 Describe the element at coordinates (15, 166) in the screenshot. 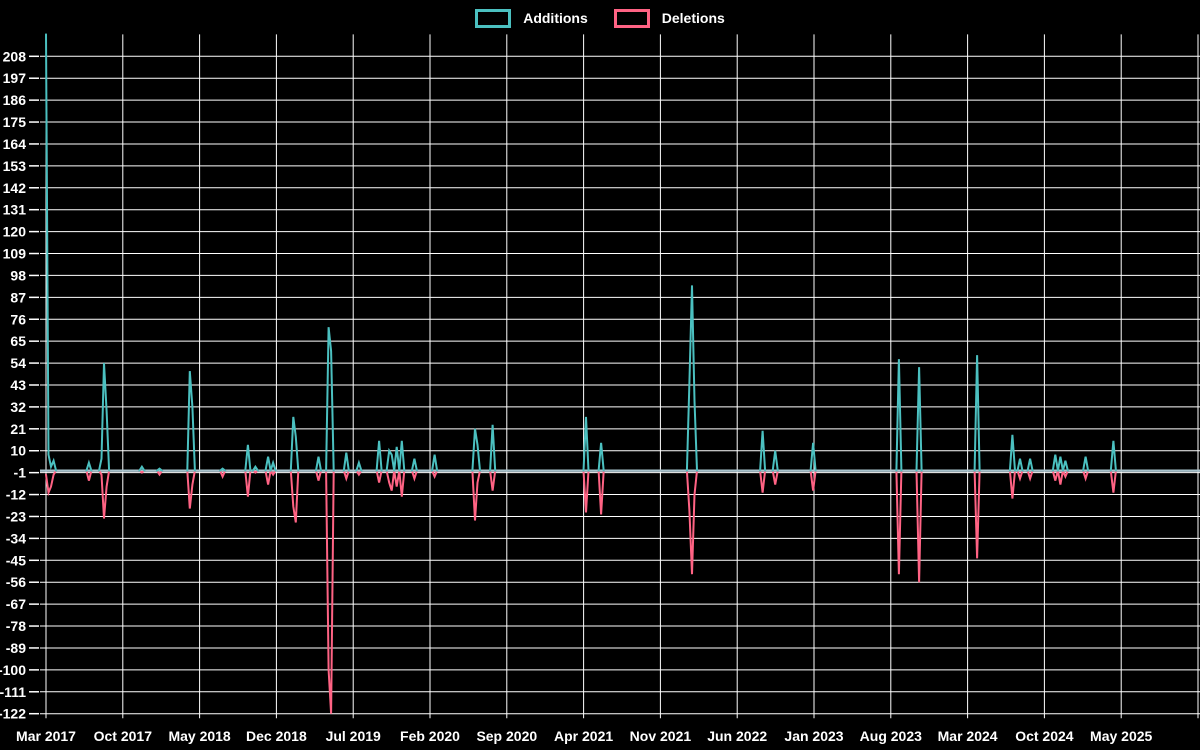

I see `y-tick-label: 153` at that location.